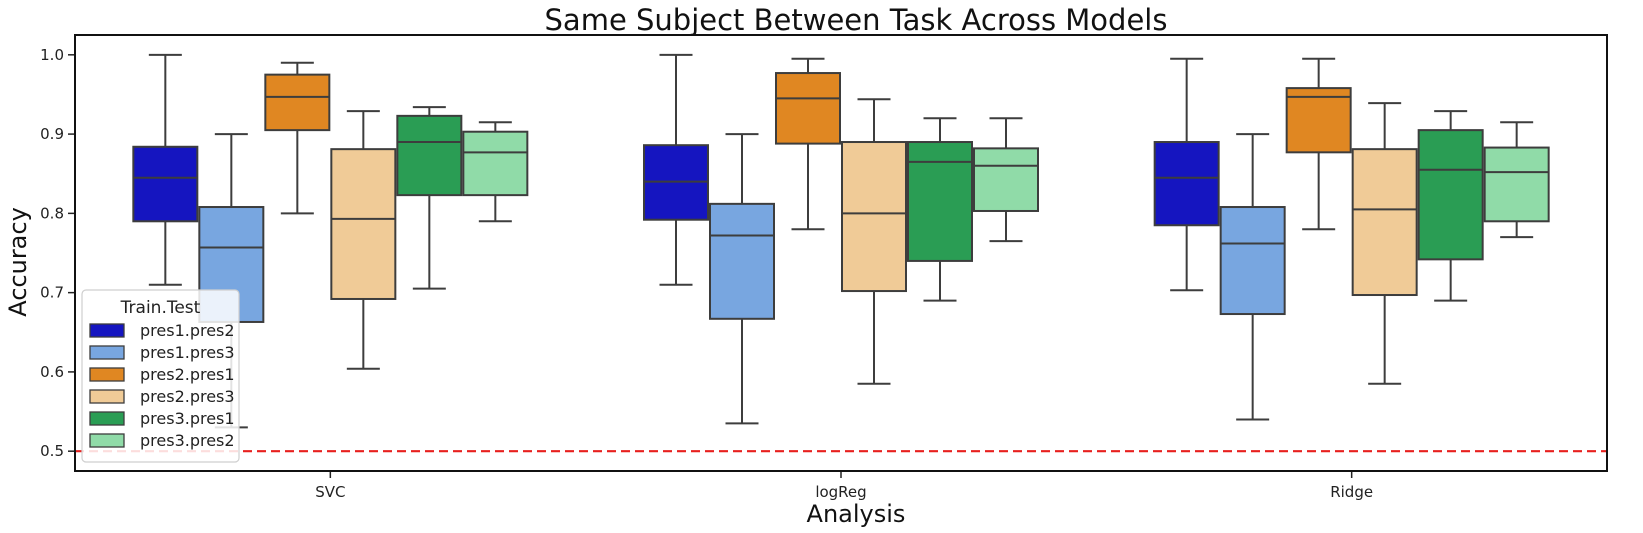 This screenshot has width=1643, height=533. I want to click on box-pres1-pres3-Ridge, so click(1252, 277).